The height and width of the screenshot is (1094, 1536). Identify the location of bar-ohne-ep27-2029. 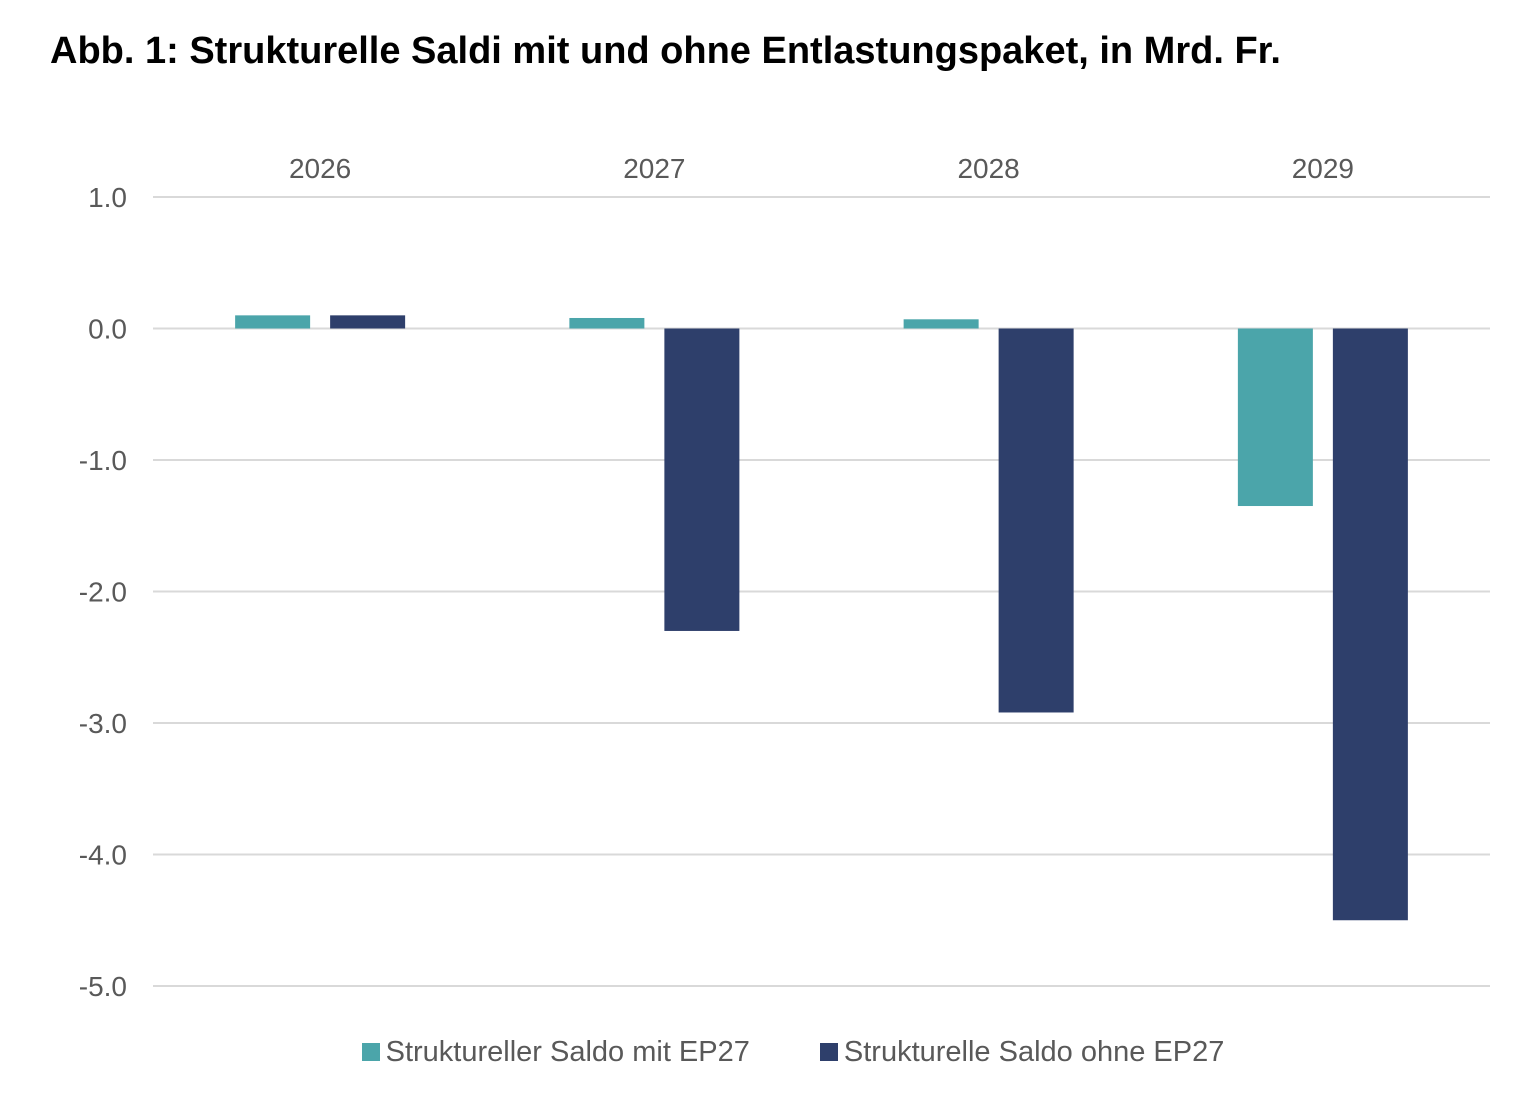
(1370, 624).